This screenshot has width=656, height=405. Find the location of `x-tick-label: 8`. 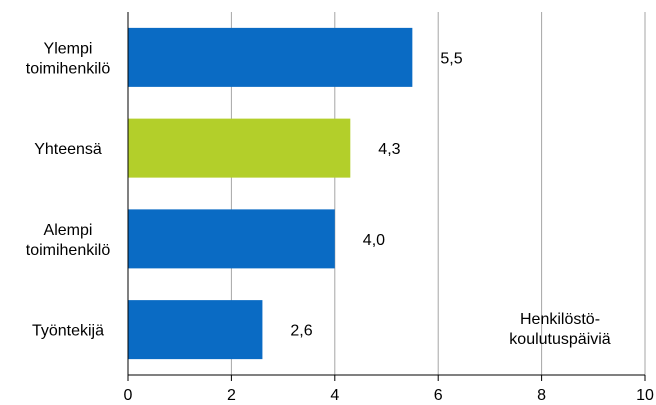

x-tick-label: 8 is located at coordinates (541, 395).